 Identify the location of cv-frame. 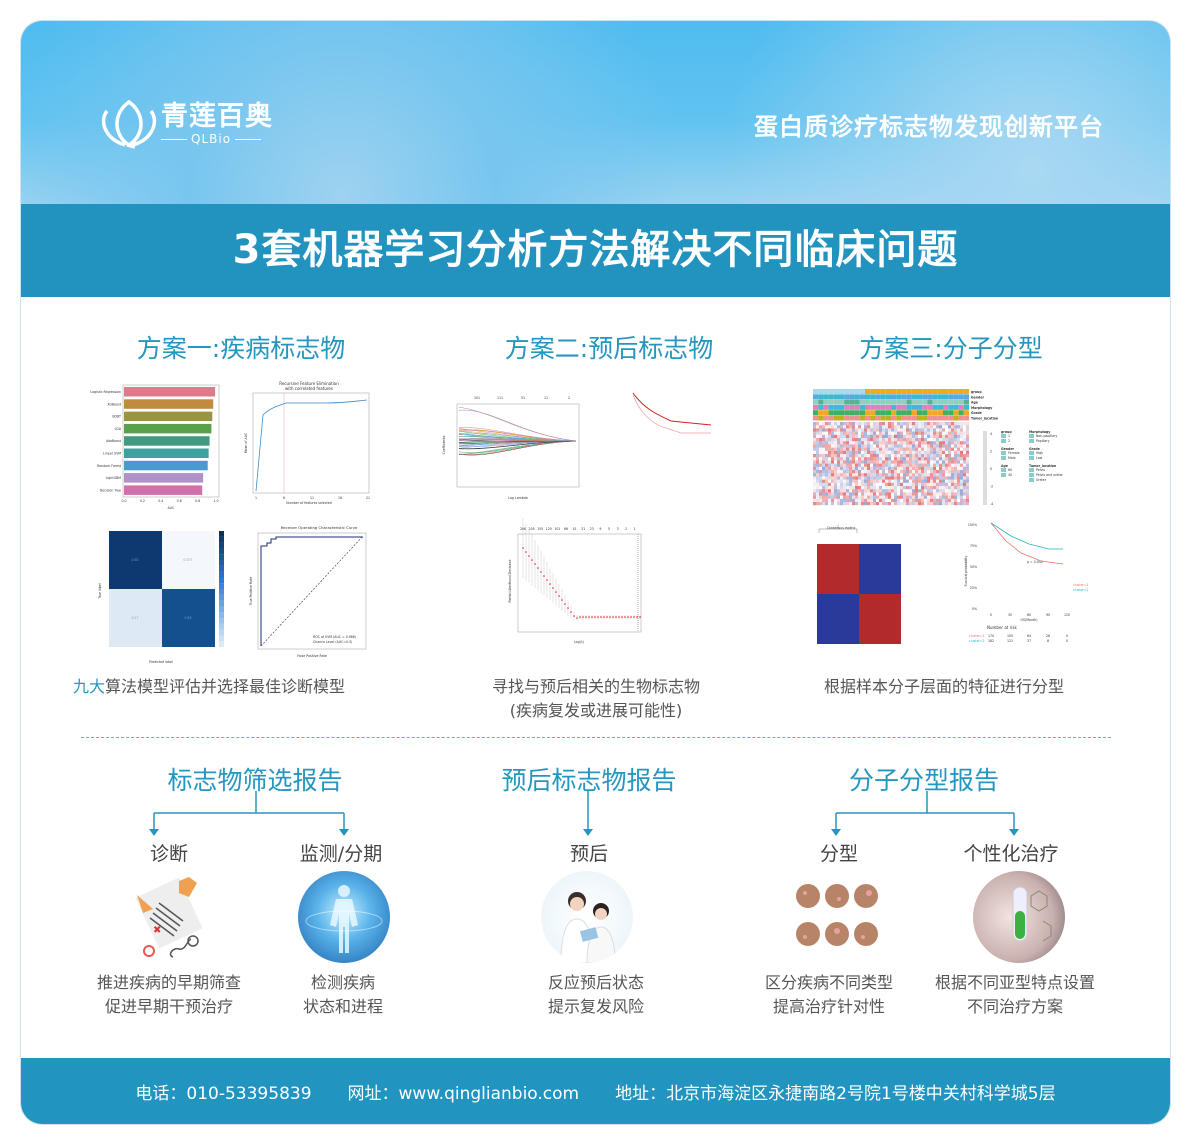
(579, 583).